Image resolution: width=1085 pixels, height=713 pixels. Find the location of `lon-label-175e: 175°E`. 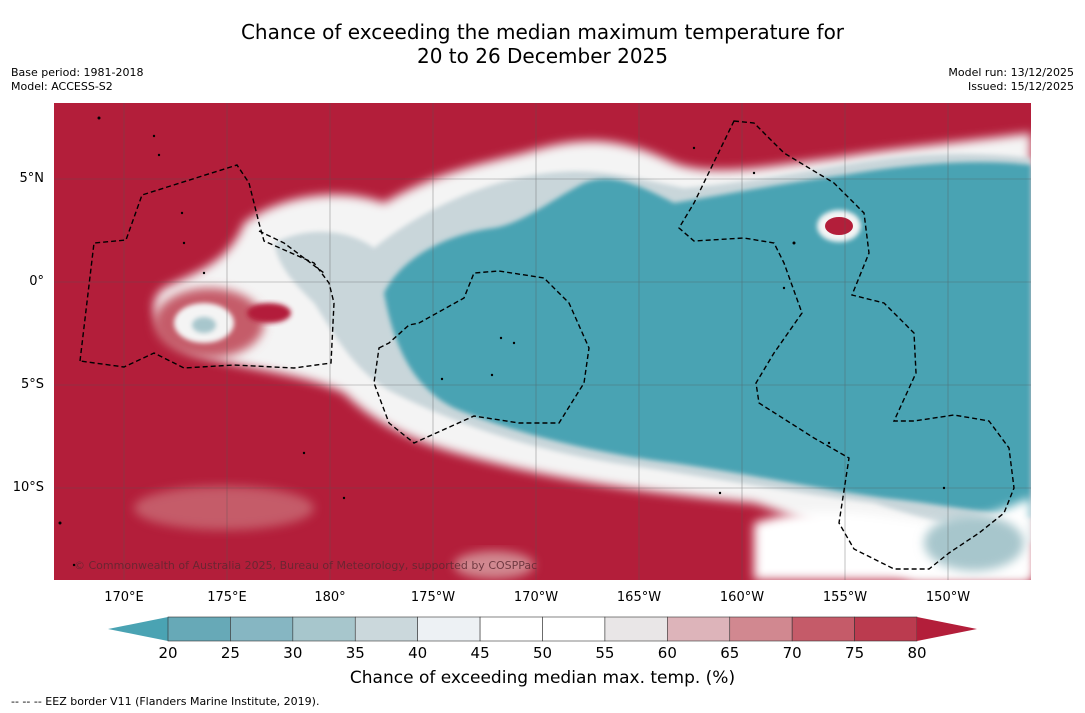

lon-label-175e: 175°E is located at coordinates (227, 597).